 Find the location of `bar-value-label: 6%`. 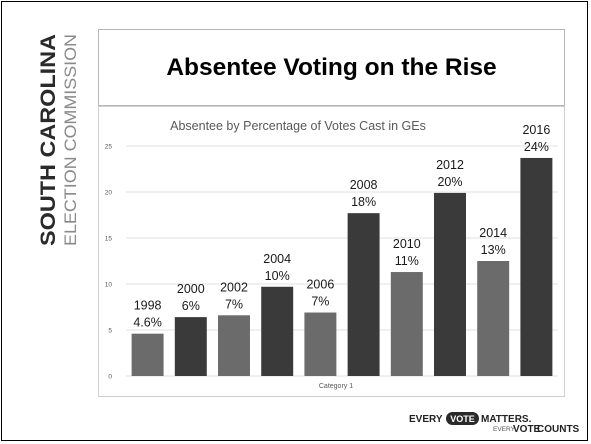

bar-value-label: 6% is located at coordinates (191, 306).